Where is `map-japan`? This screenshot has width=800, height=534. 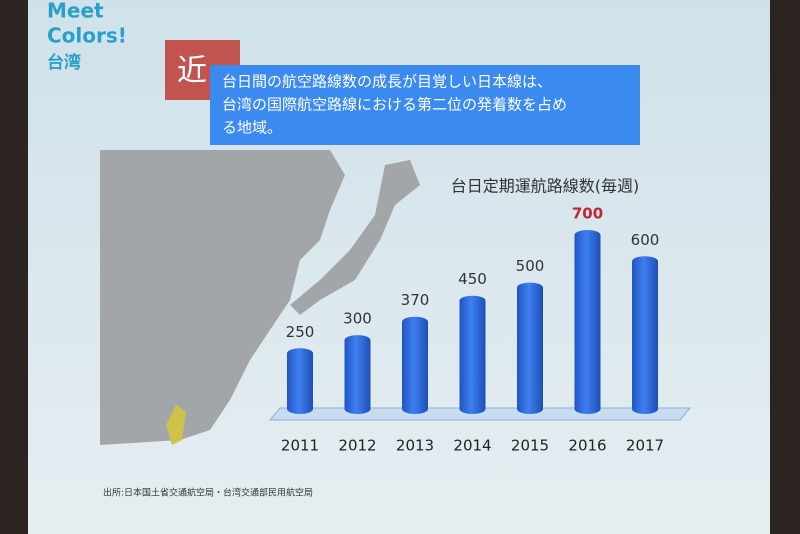 map-japan is located at coordinates (355, 237).